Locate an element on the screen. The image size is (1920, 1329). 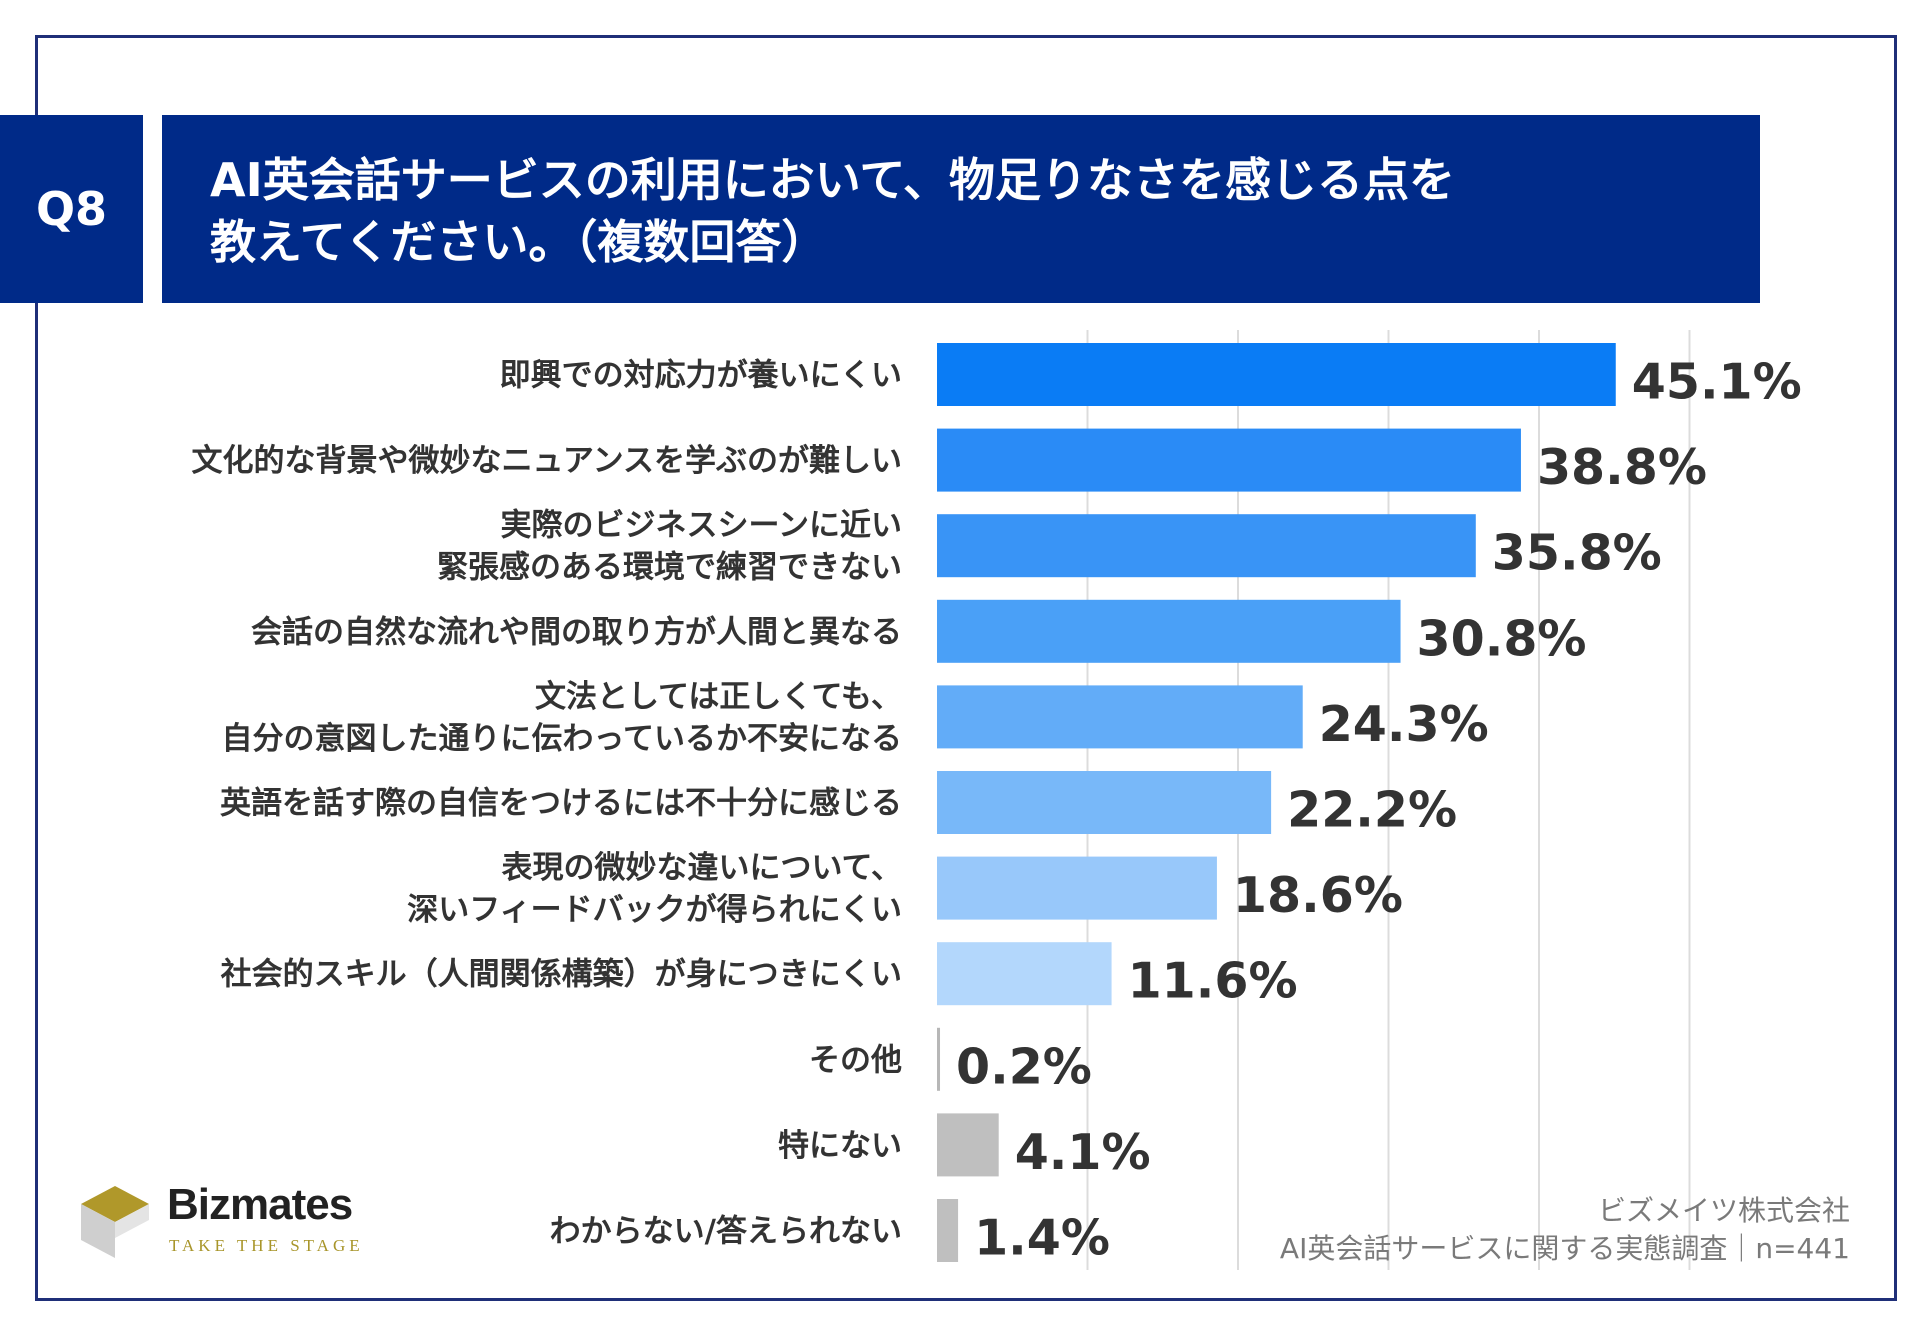
category-label-8: その他 is located at coordinates (855, 1060).